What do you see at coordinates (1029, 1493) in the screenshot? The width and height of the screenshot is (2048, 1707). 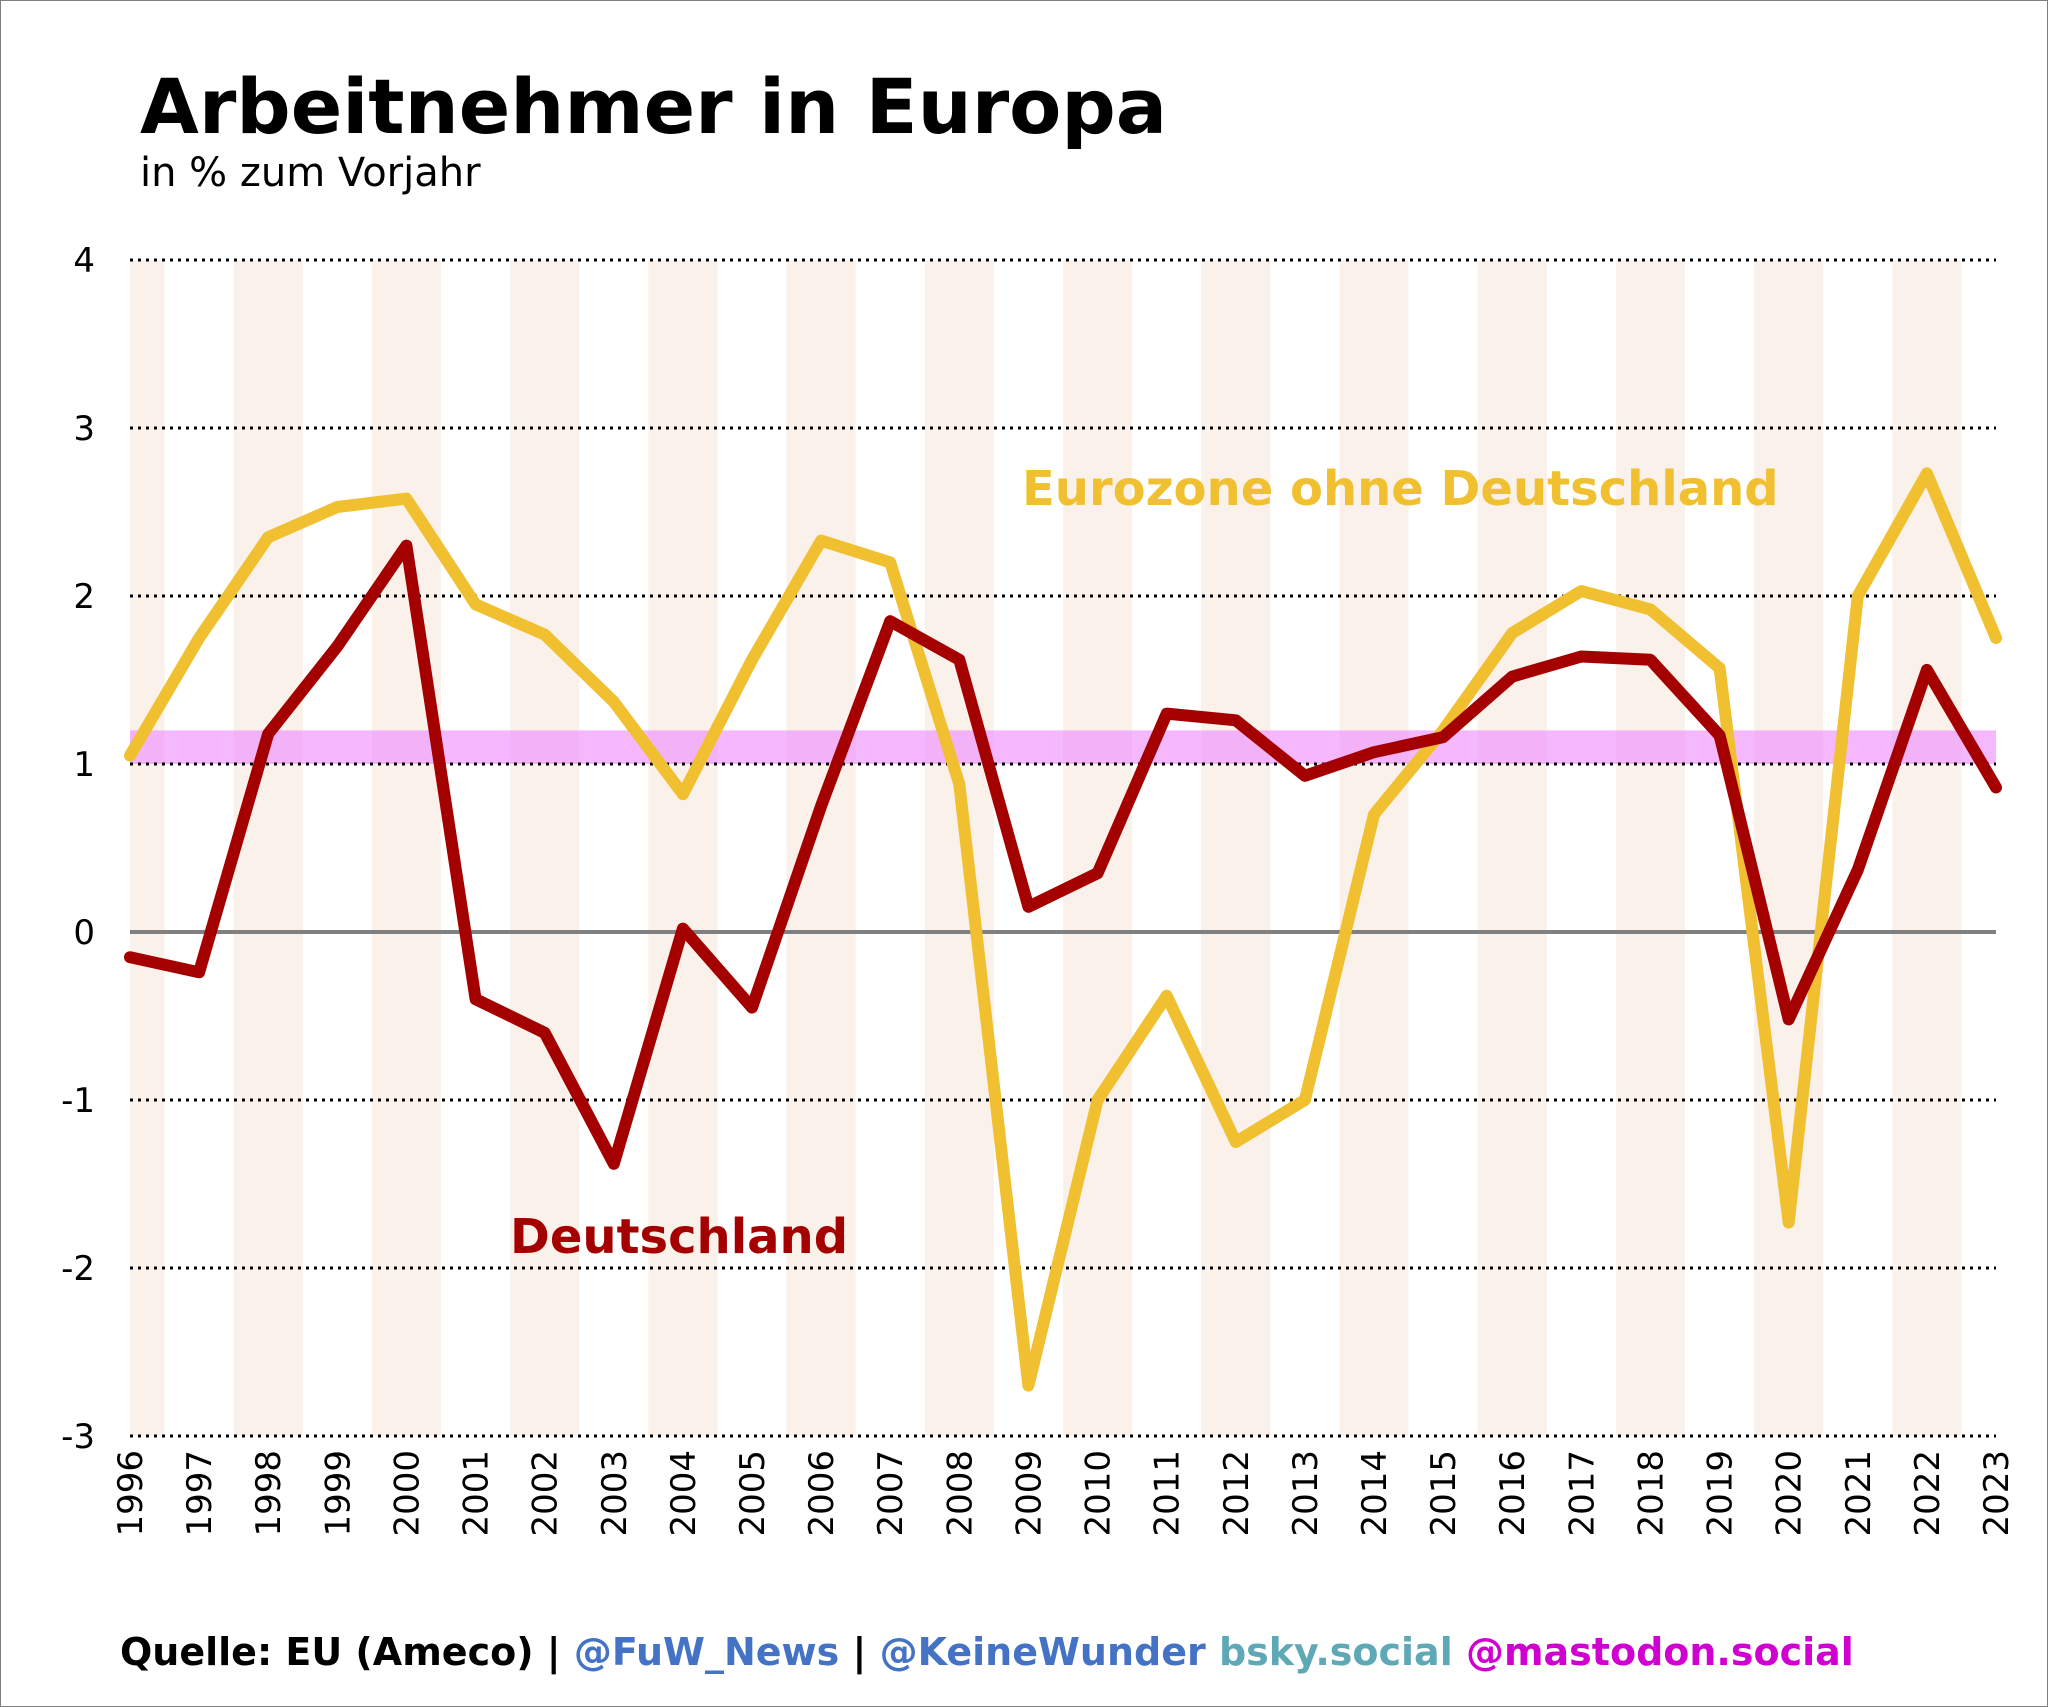 I see `x-tick-2009: 2009` at bounding box center [1029, 1493].